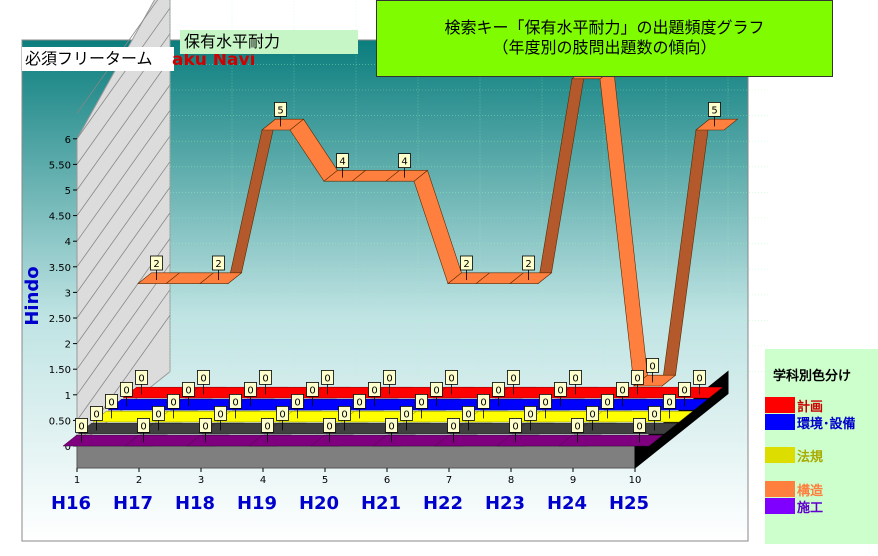 This screenshot has width=878, height=556. I want to click on required-freeterm-label: 必須フリーターム, so click(98, 59).